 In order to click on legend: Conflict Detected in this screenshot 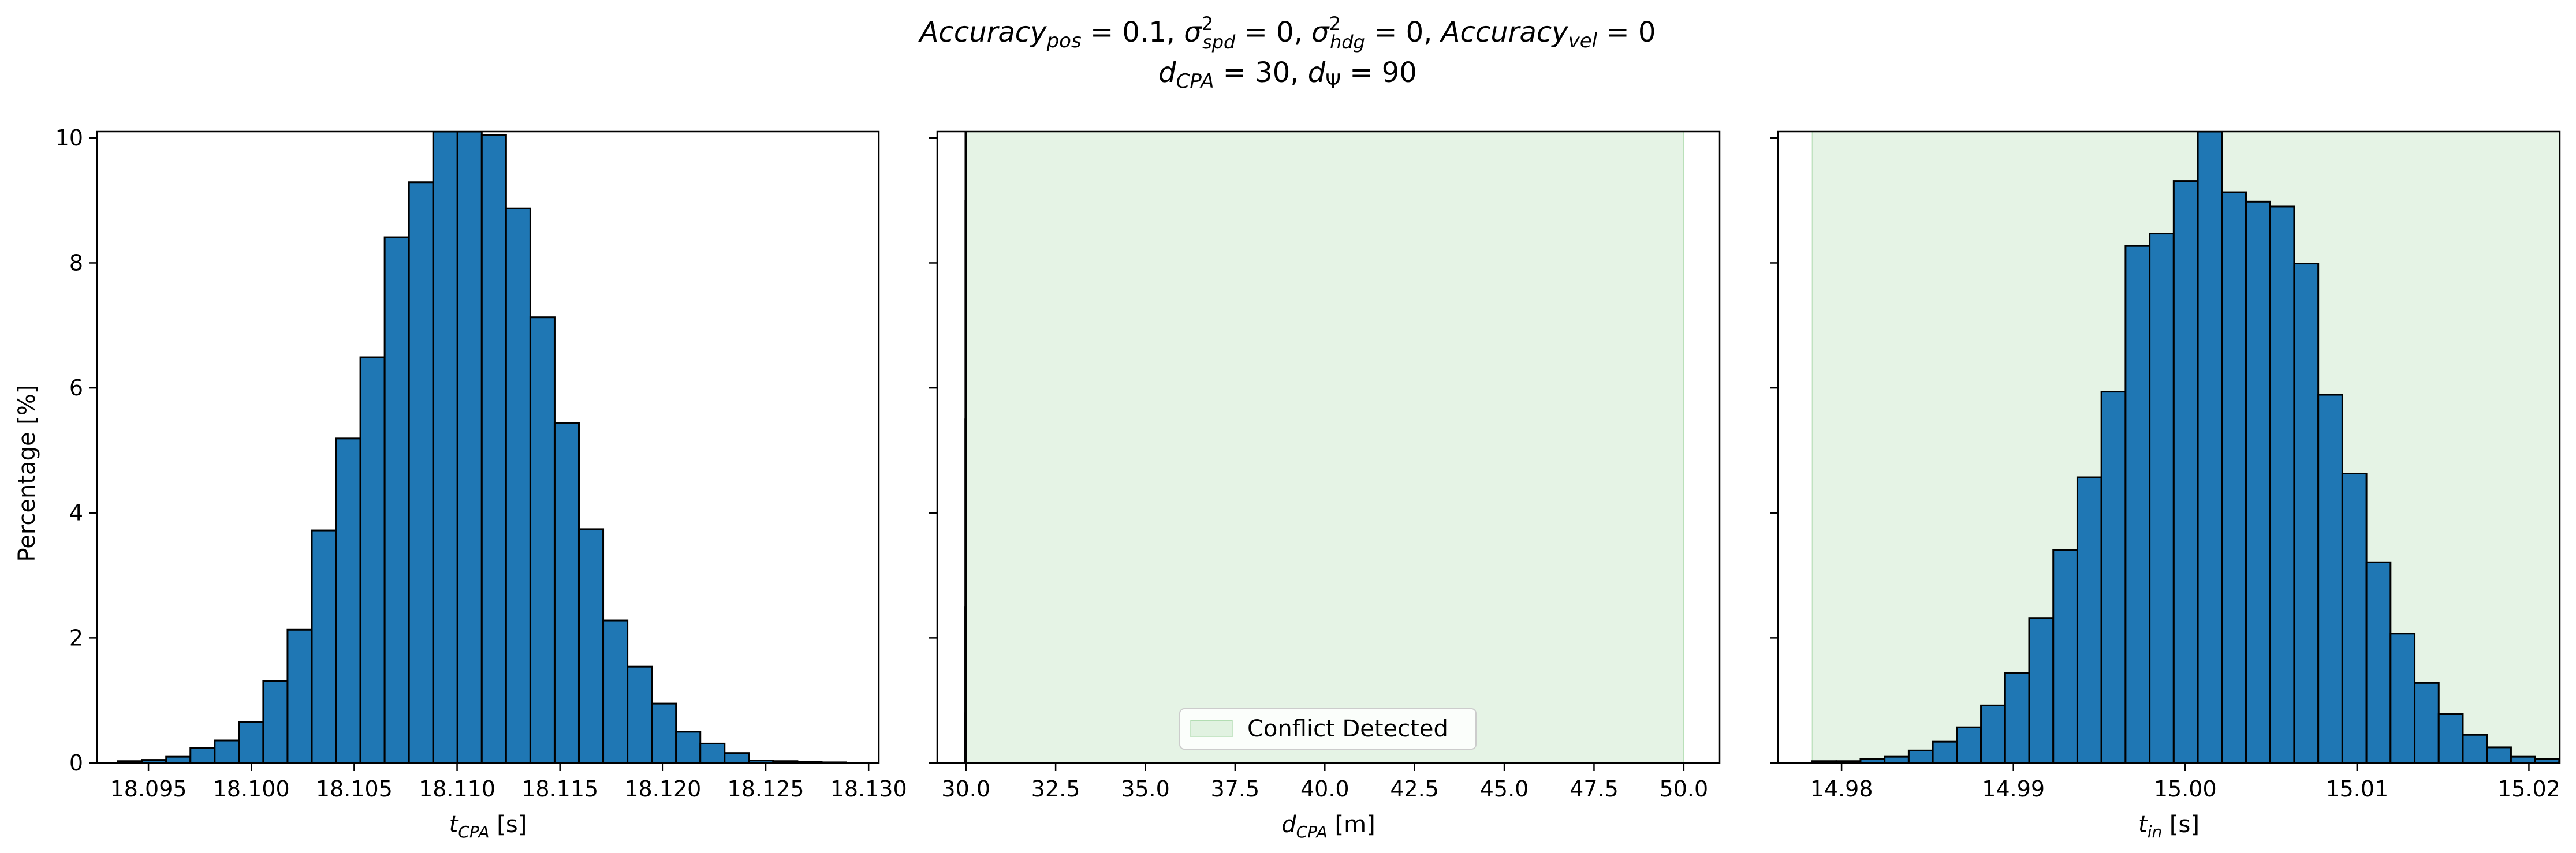, I will do `click(1328, 729)`.